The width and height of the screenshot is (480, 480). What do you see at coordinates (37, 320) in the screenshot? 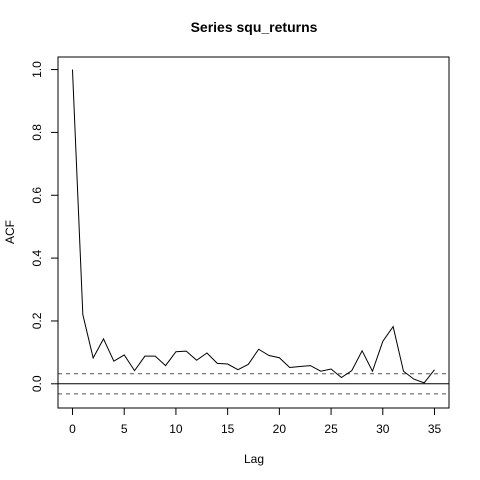
I see `y-tick-label: 0.2` at bounding box center [37, 320].